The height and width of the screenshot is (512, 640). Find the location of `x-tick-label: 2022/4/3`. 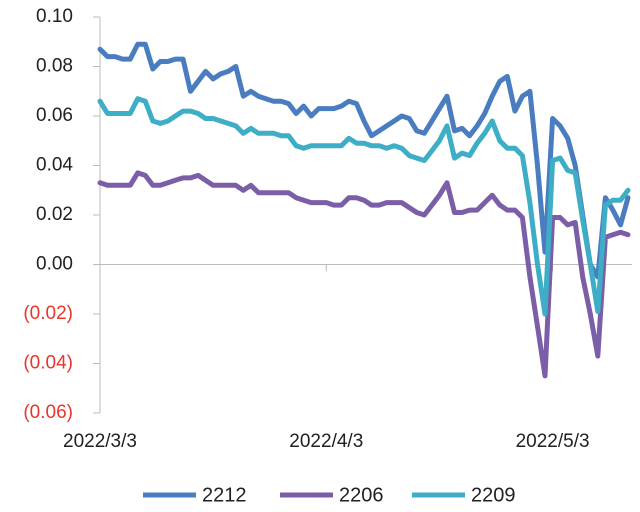

x-tick-label: 2022/4/3 is located at coordinates (326, 441).